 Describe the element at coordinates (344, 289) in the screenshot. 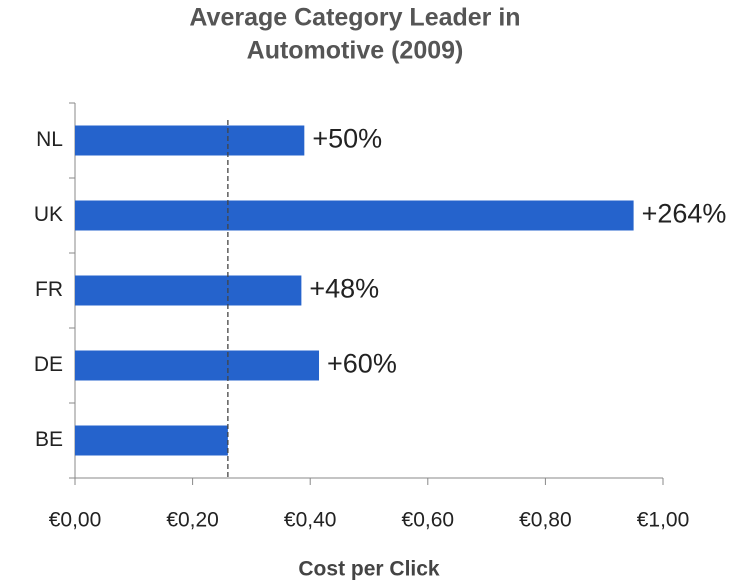

I see `annotation: +48%` at that location.